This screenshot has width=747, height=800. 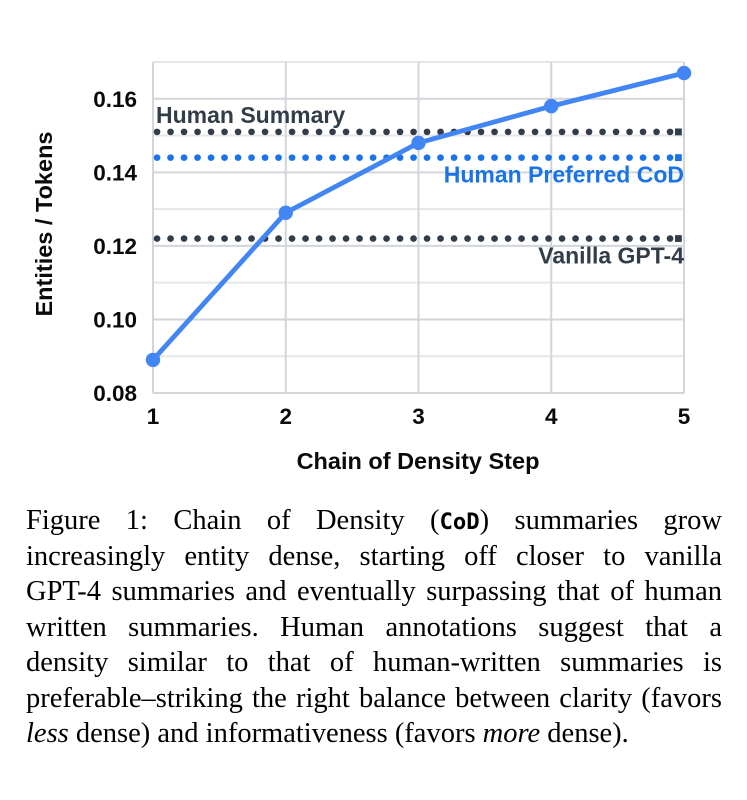 I want to click on caption-text: Figure 1: Chain of Density (, so click(x=233, y=520).